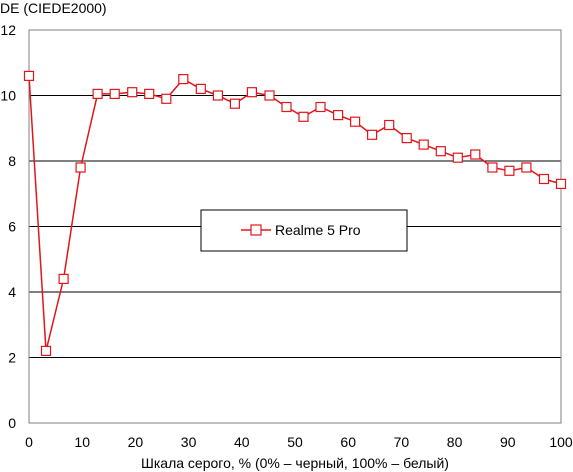 The image size is (573, 472). I want to click on x-tick-label: 90, so click(508, 442).